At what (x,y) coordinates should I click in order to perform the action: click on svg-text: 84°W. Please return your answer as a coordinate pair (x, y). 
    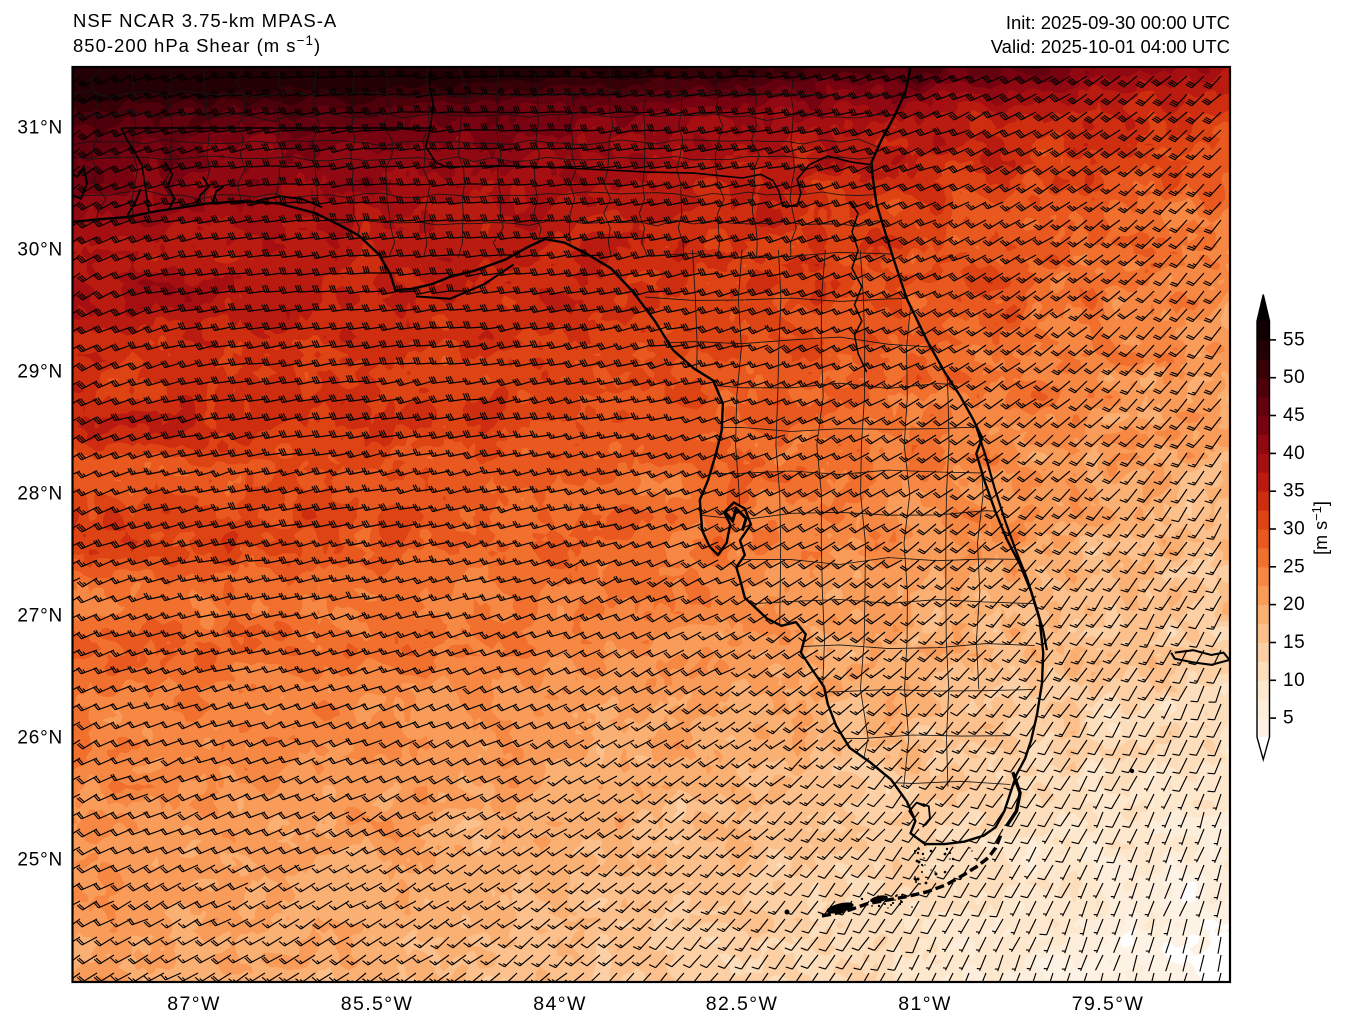
    Looking at the image, I should click on (560, 1004).